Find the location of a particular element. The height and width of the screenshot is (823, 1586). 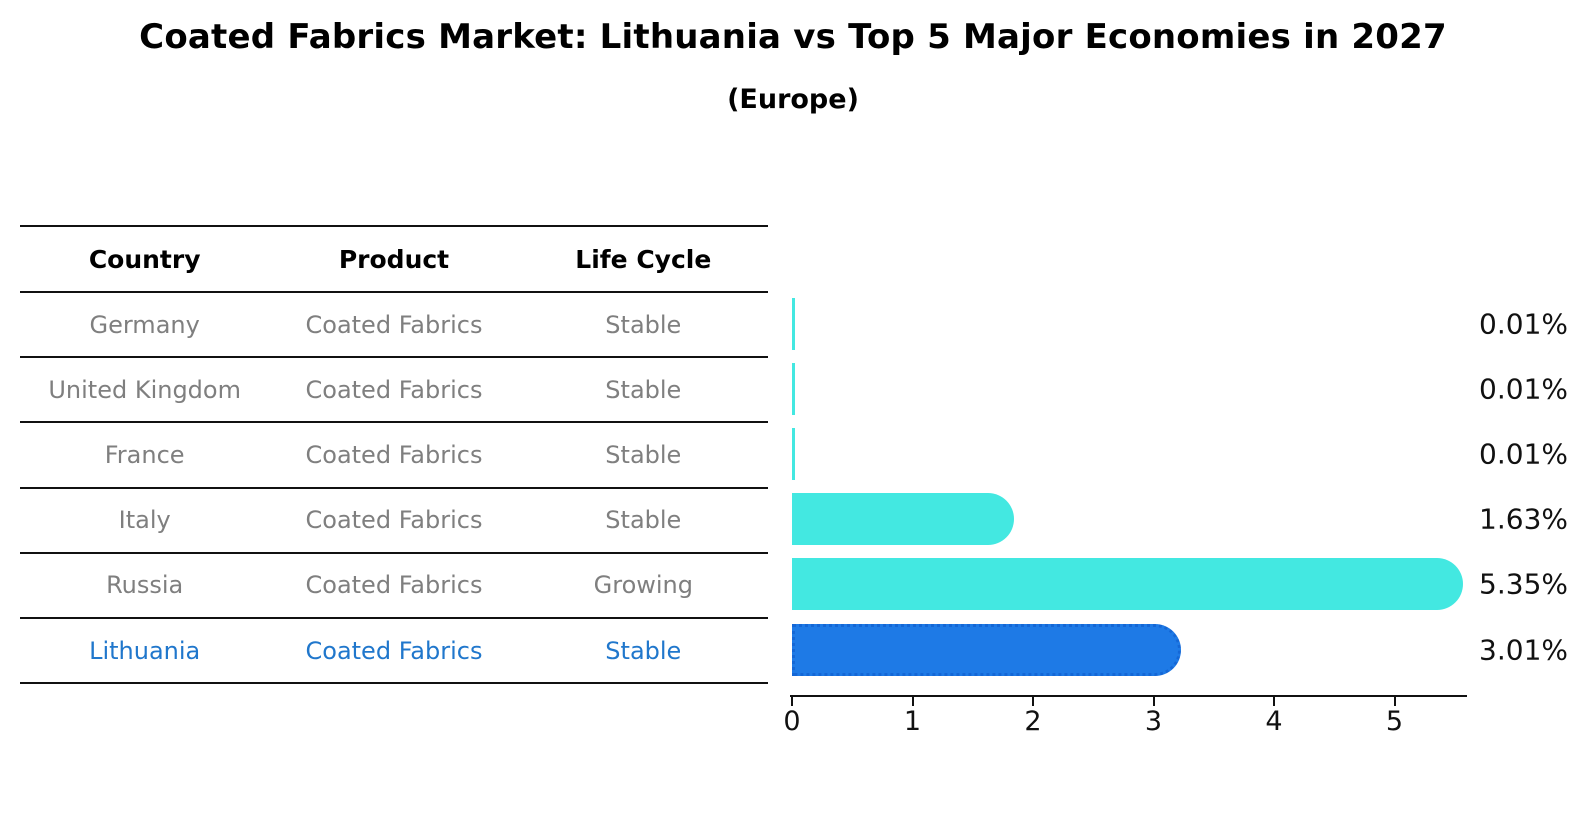

table-row-france: France Coated Fabrics Stable is located at coordinates (394, 456).